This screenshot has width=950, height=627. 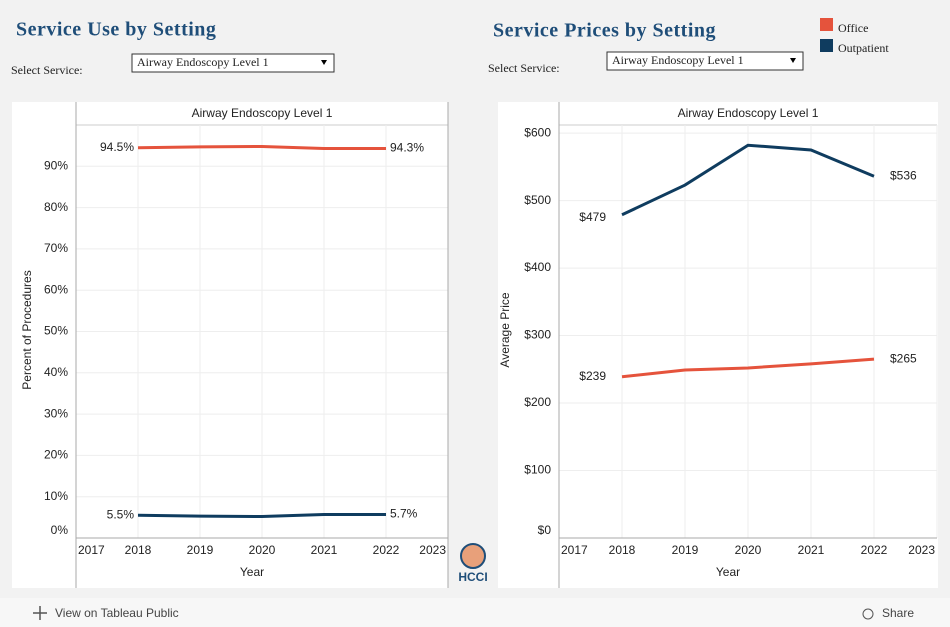 What do you see at coordinates (868, 614) in the screenshot?
I see `share-icon` at bounding box center [868, 614].